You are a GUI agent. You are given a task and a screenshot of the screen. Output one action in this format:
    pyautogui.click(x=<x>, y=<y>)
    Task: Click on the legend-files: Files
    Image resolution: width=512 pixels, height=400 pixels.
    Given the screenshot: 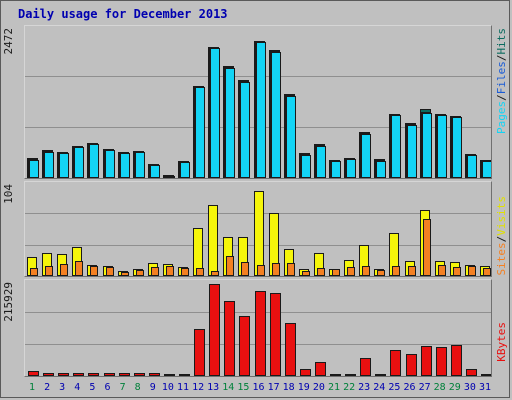 What is the action you would take?
    pyautogui.click(x=501, y=78)
    